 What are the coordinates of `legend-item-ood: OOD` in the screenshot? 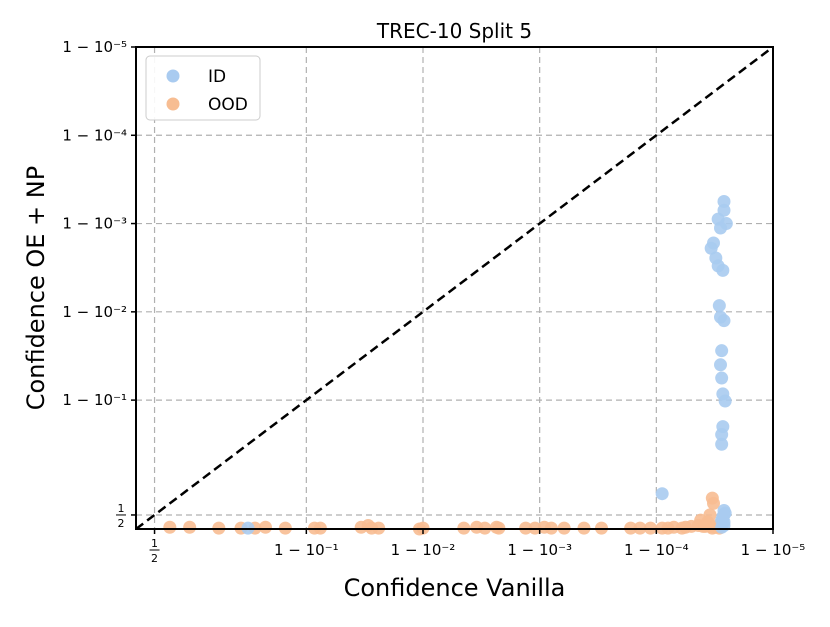 It's located at (207, 105).